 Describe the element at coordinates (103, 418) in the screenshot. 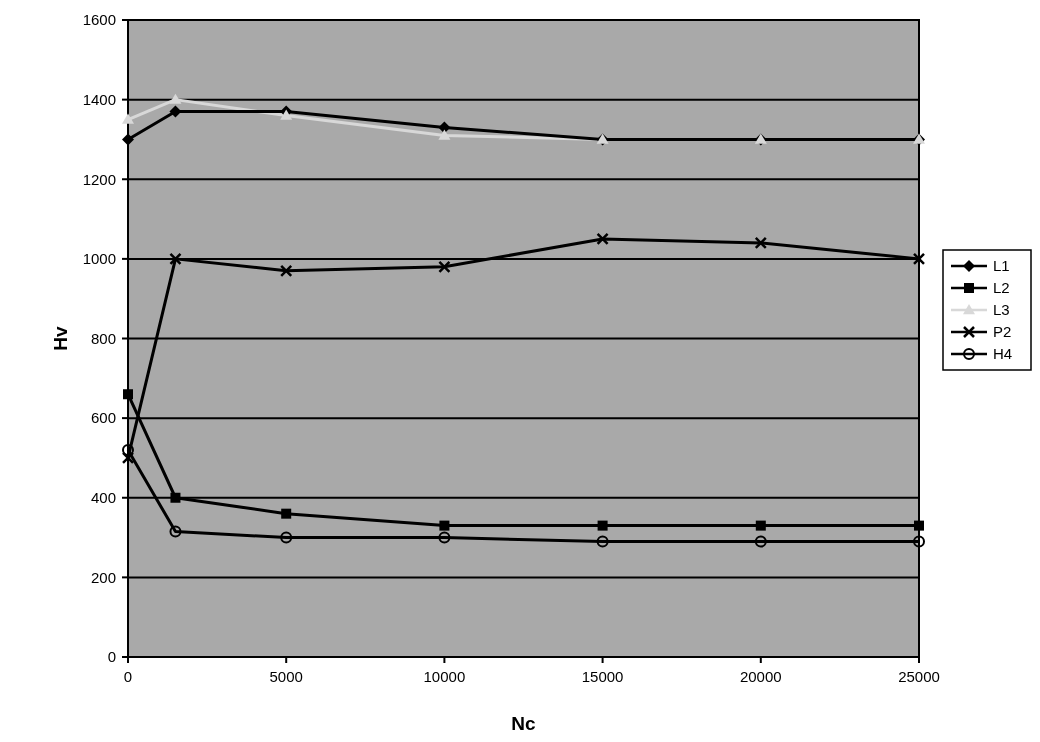

I see `y-tick-label: 600` at that location.